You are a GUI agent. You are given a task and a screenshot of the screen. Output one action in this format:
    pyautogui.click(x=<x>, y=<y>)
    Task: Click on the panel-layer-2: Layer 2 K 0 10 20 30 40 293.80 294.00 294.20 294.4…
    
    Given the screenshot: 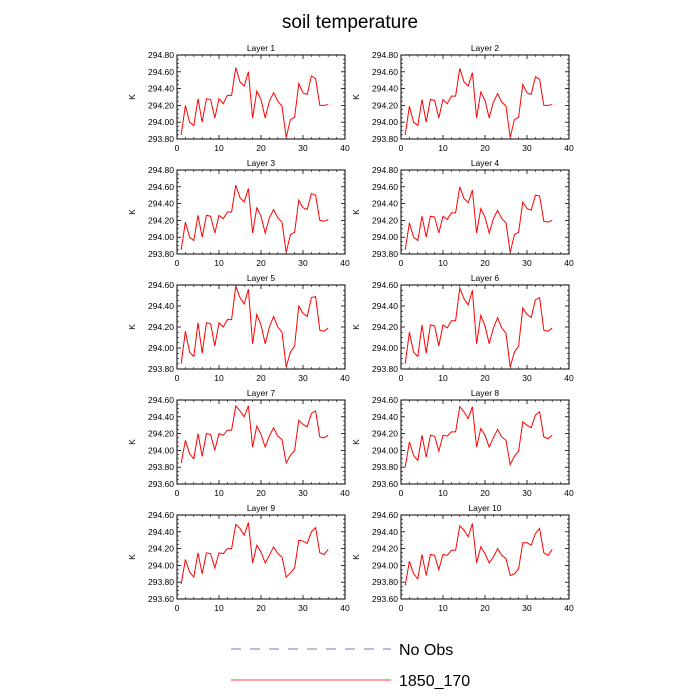 What is the action you would take?
    pyautogui.click(x=462, y=98)
    